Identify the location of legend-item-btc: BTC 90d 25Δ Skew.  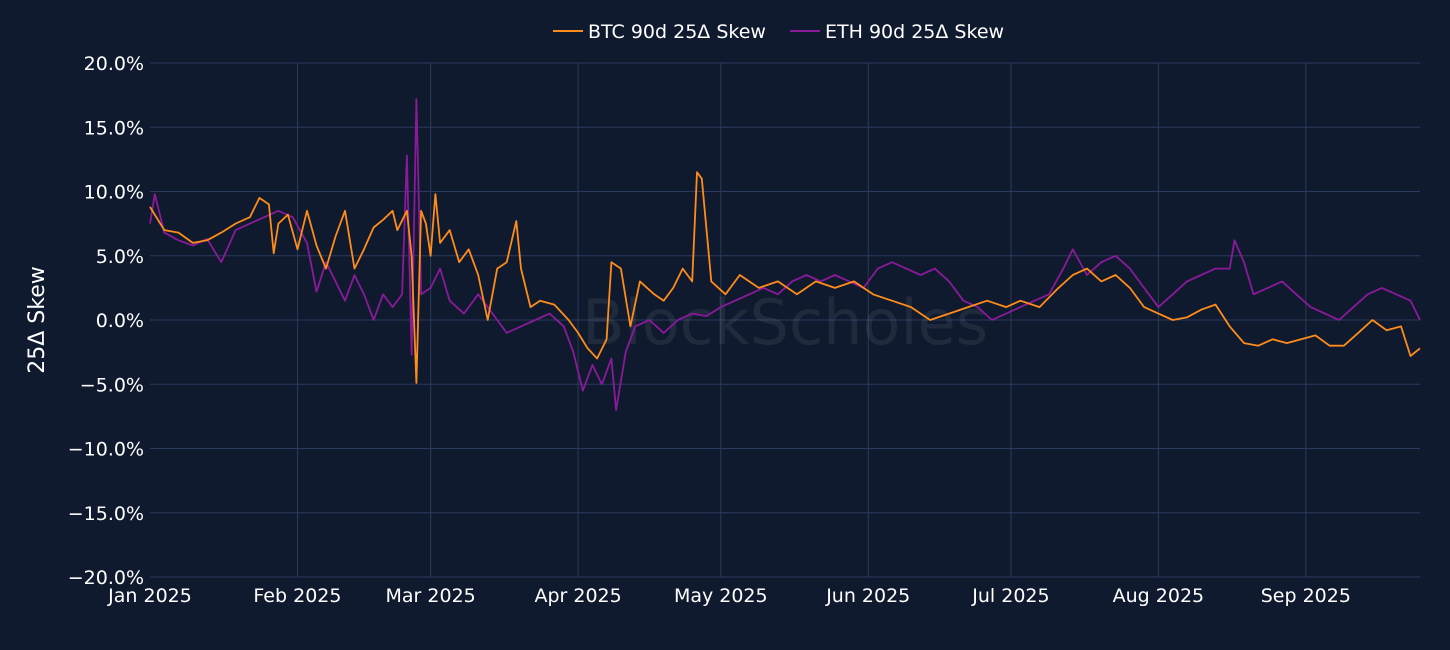
(659, 32).